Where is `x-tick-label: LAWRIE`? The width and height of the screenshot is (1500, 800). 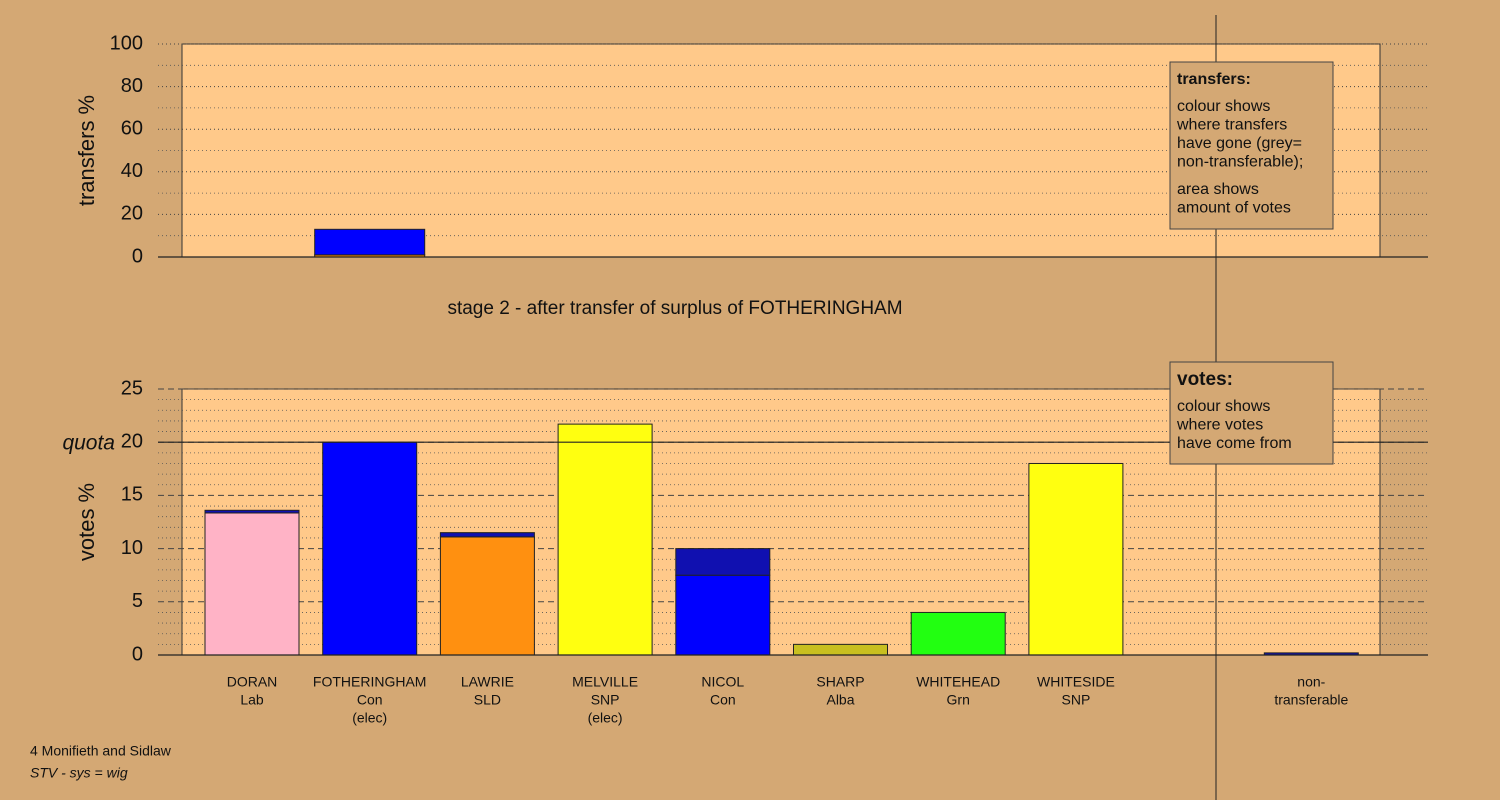
x-tick-label: LAWRIE is located at coordinates (487, 682).